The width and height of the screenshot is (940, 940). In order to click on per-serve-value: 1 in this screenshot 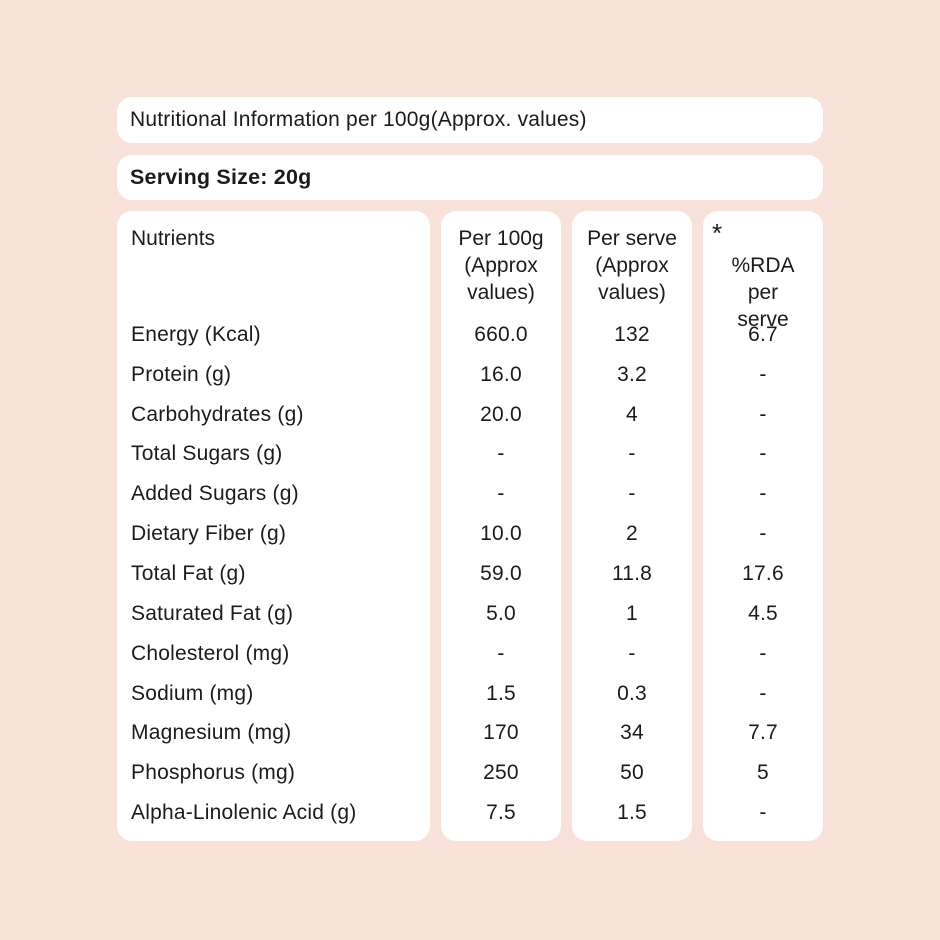, I will do `click(632, 613)`.